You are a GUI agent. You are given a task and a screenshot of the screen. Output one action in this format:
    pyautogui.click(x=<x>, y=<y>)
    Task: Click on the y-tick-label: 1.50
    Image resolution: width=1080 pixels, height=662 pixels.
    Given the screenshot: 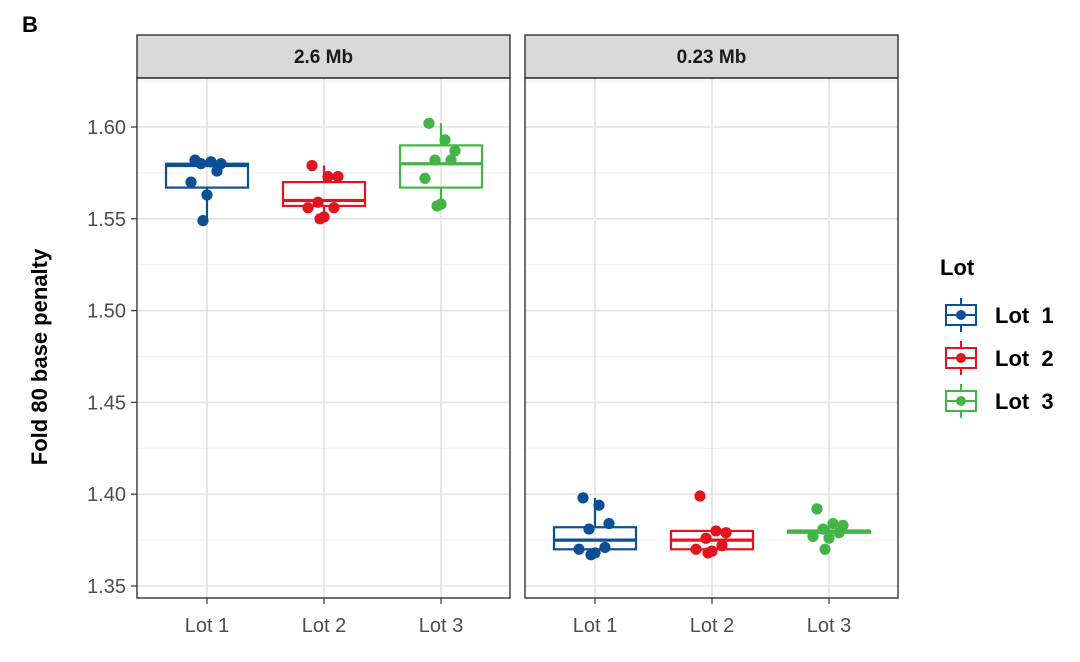 What is the action you would take?
    pyautogui.click(x=106, y=312)
    